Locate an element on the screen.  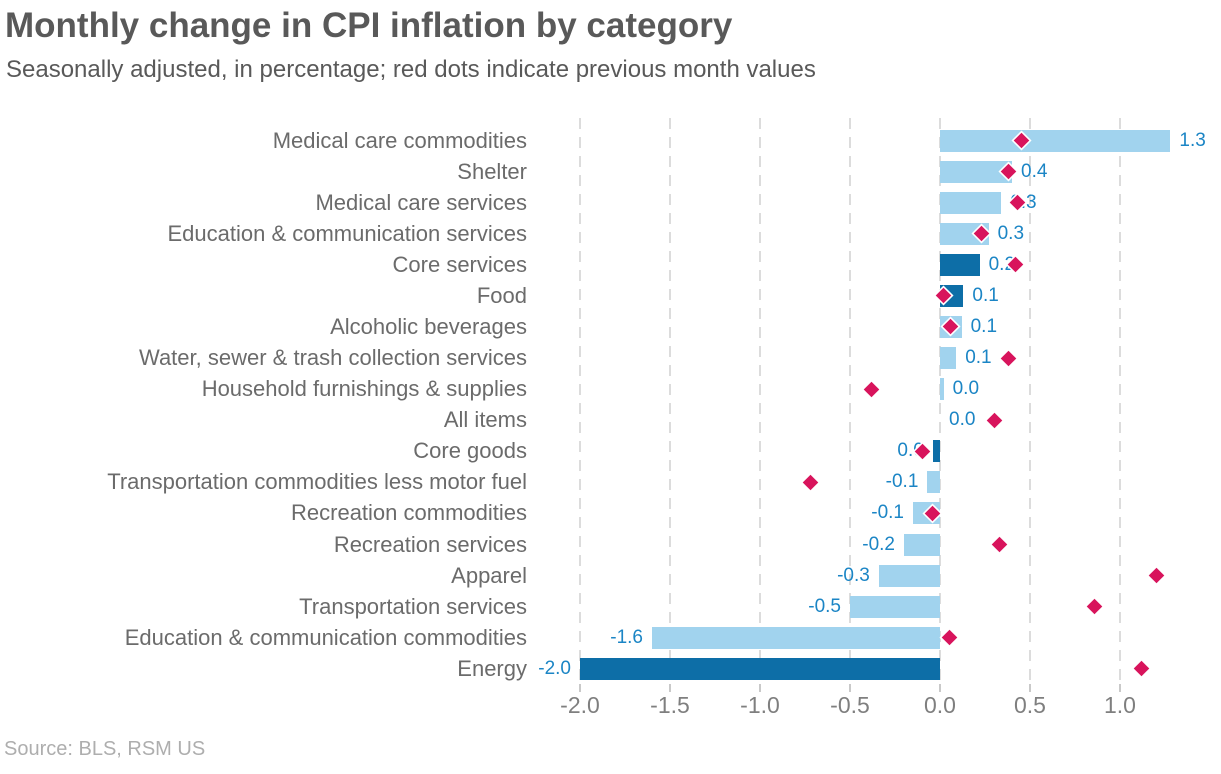
bar-value-label: -2.0 is located at coordinates (554, 668).